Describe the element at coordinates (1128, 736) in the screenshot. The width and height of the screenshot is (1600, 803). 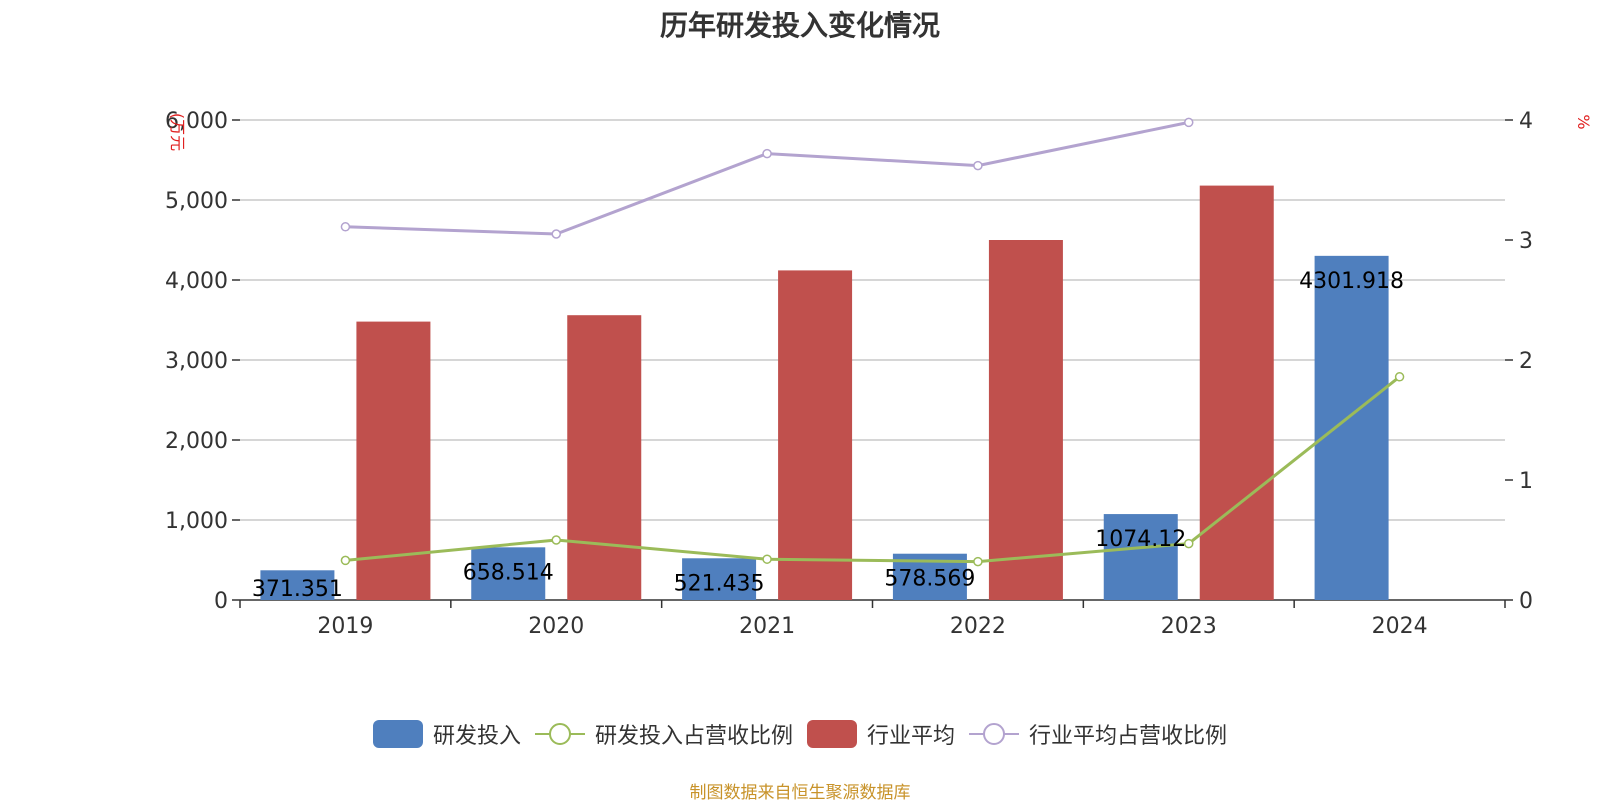
I see `legend-label: 行业平均占营收比例` at that location.